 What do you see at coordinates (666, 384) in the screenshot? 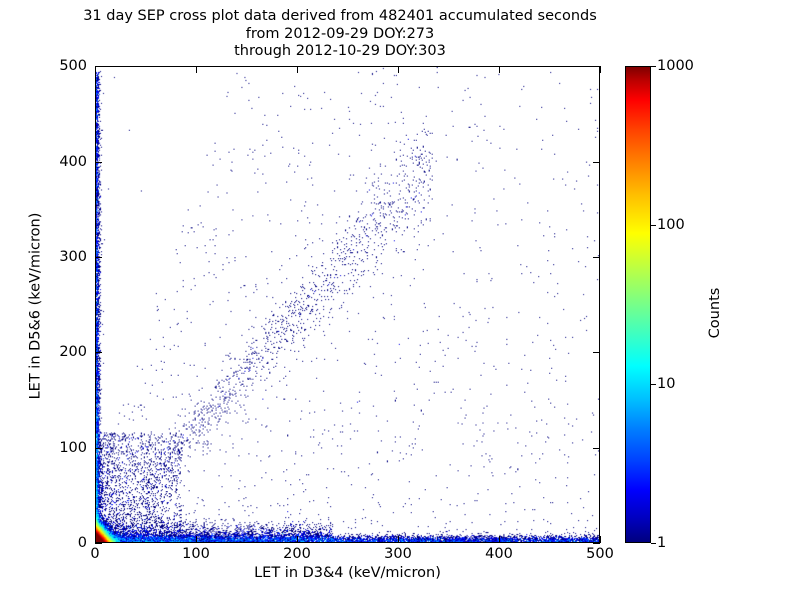
I see `colorbar-label-10: 10` at bounding box center [666, 384].